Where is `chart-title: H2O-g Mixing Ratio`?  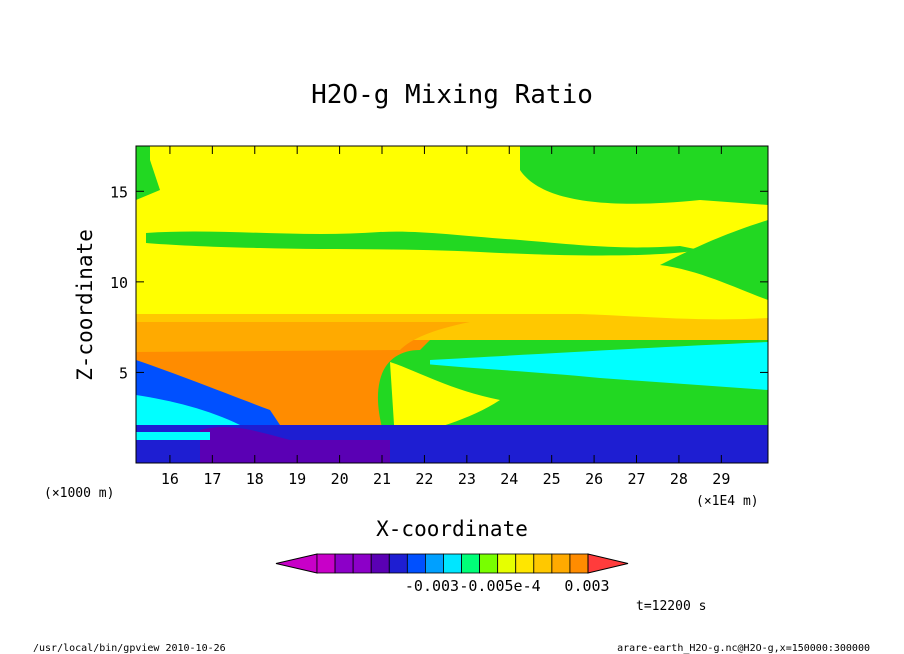
chart-title: H2O-g Mixing Ratio is located at coordinates (452, 95).